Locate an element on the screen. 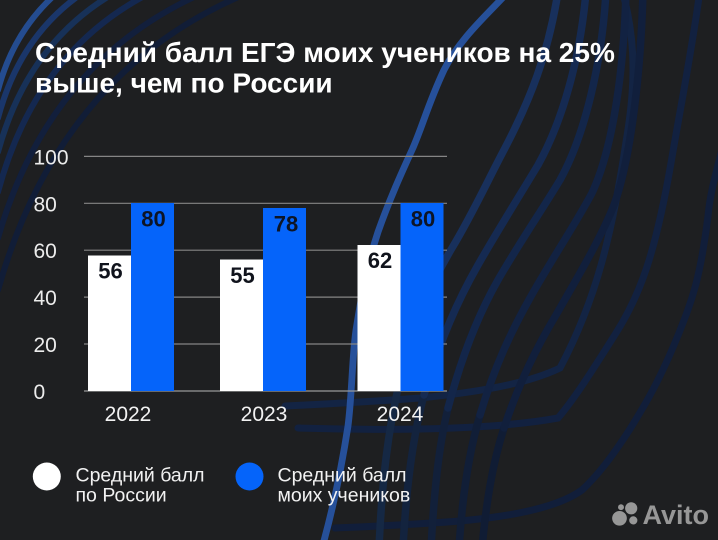  svg-text: 40 is located at coordinates (45, 298).